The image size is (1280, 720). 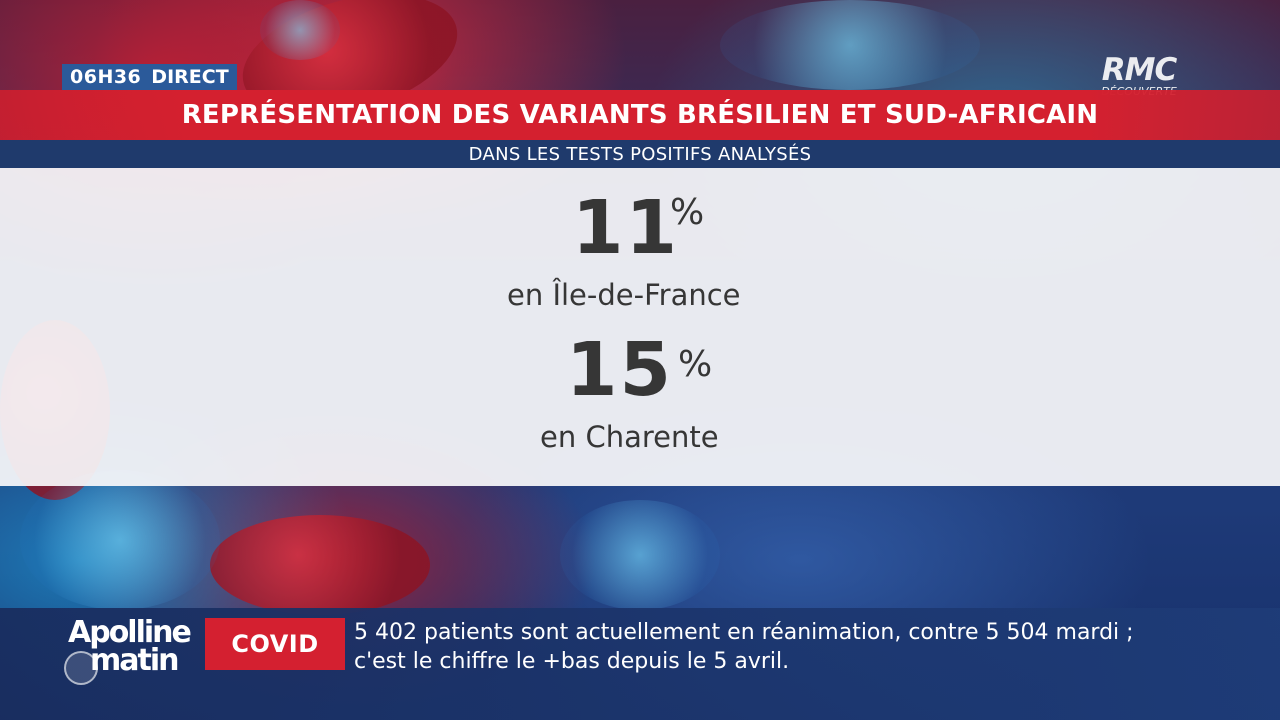 I want to click on show-name-line2: matin, so click(x=134, y=660).